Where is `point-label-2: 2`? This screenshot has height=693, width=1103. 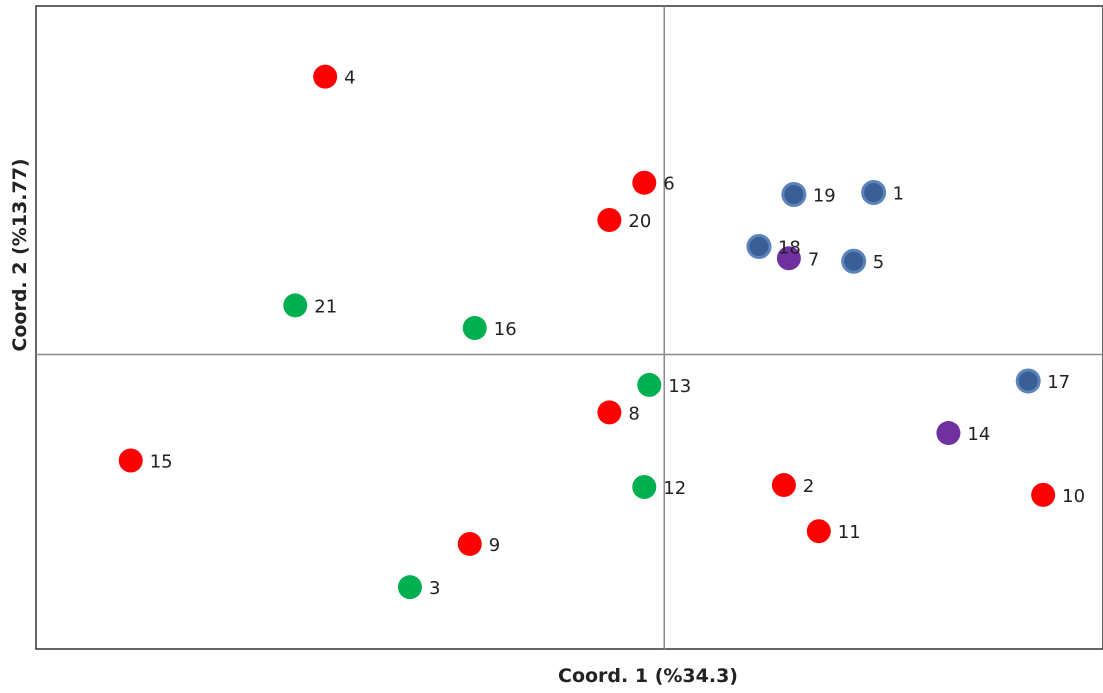
point-label-2: 2 is located at coordinates (808, 486).